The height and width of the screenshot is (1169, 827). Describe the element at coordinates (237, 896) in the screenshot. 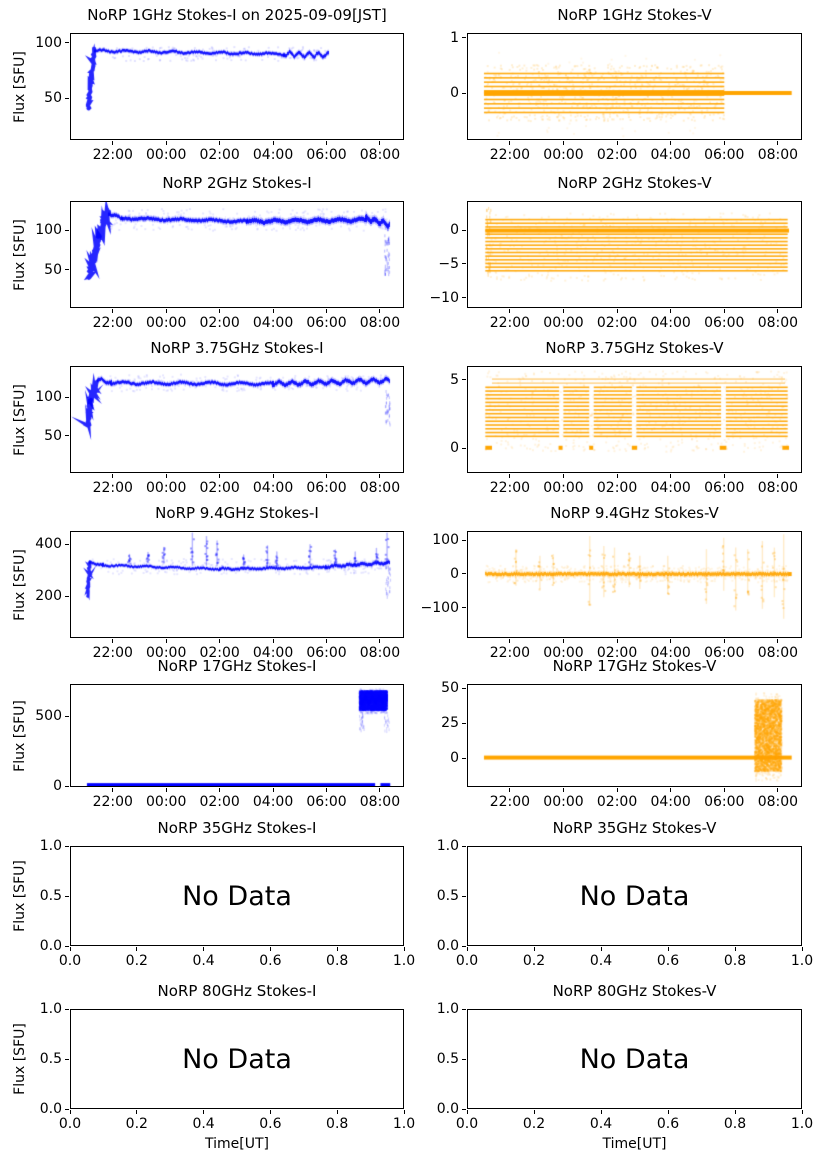

I see `no-data-text: No Data` at that location.